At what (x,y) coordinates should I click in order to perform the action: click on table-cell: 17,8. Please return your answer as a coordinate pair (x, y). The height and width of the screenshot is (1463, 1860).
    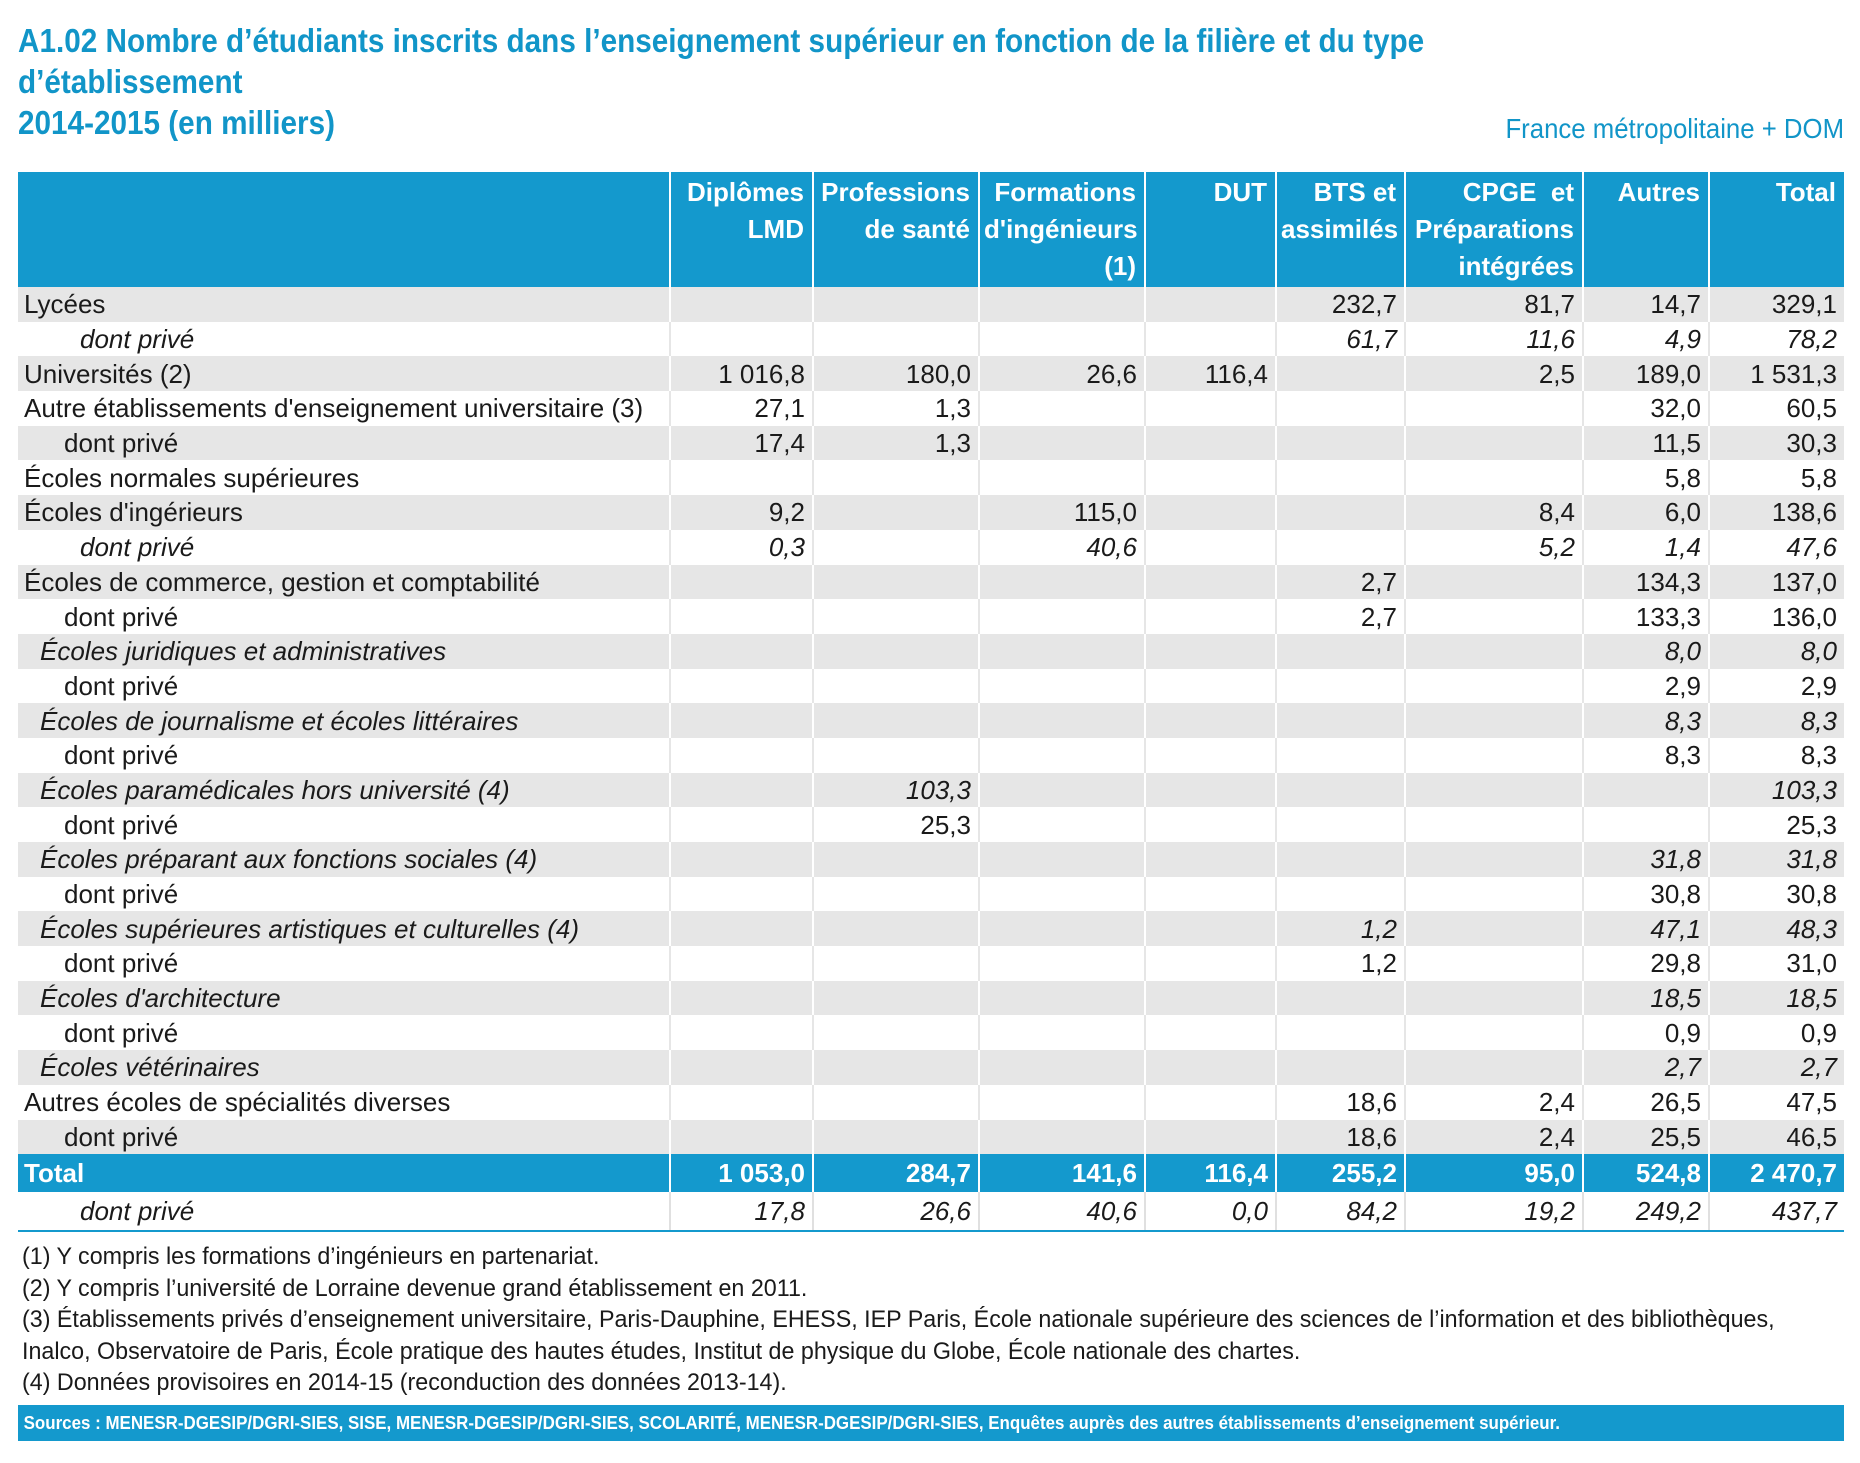
    Looking at the image, I should click on (741, 1212).